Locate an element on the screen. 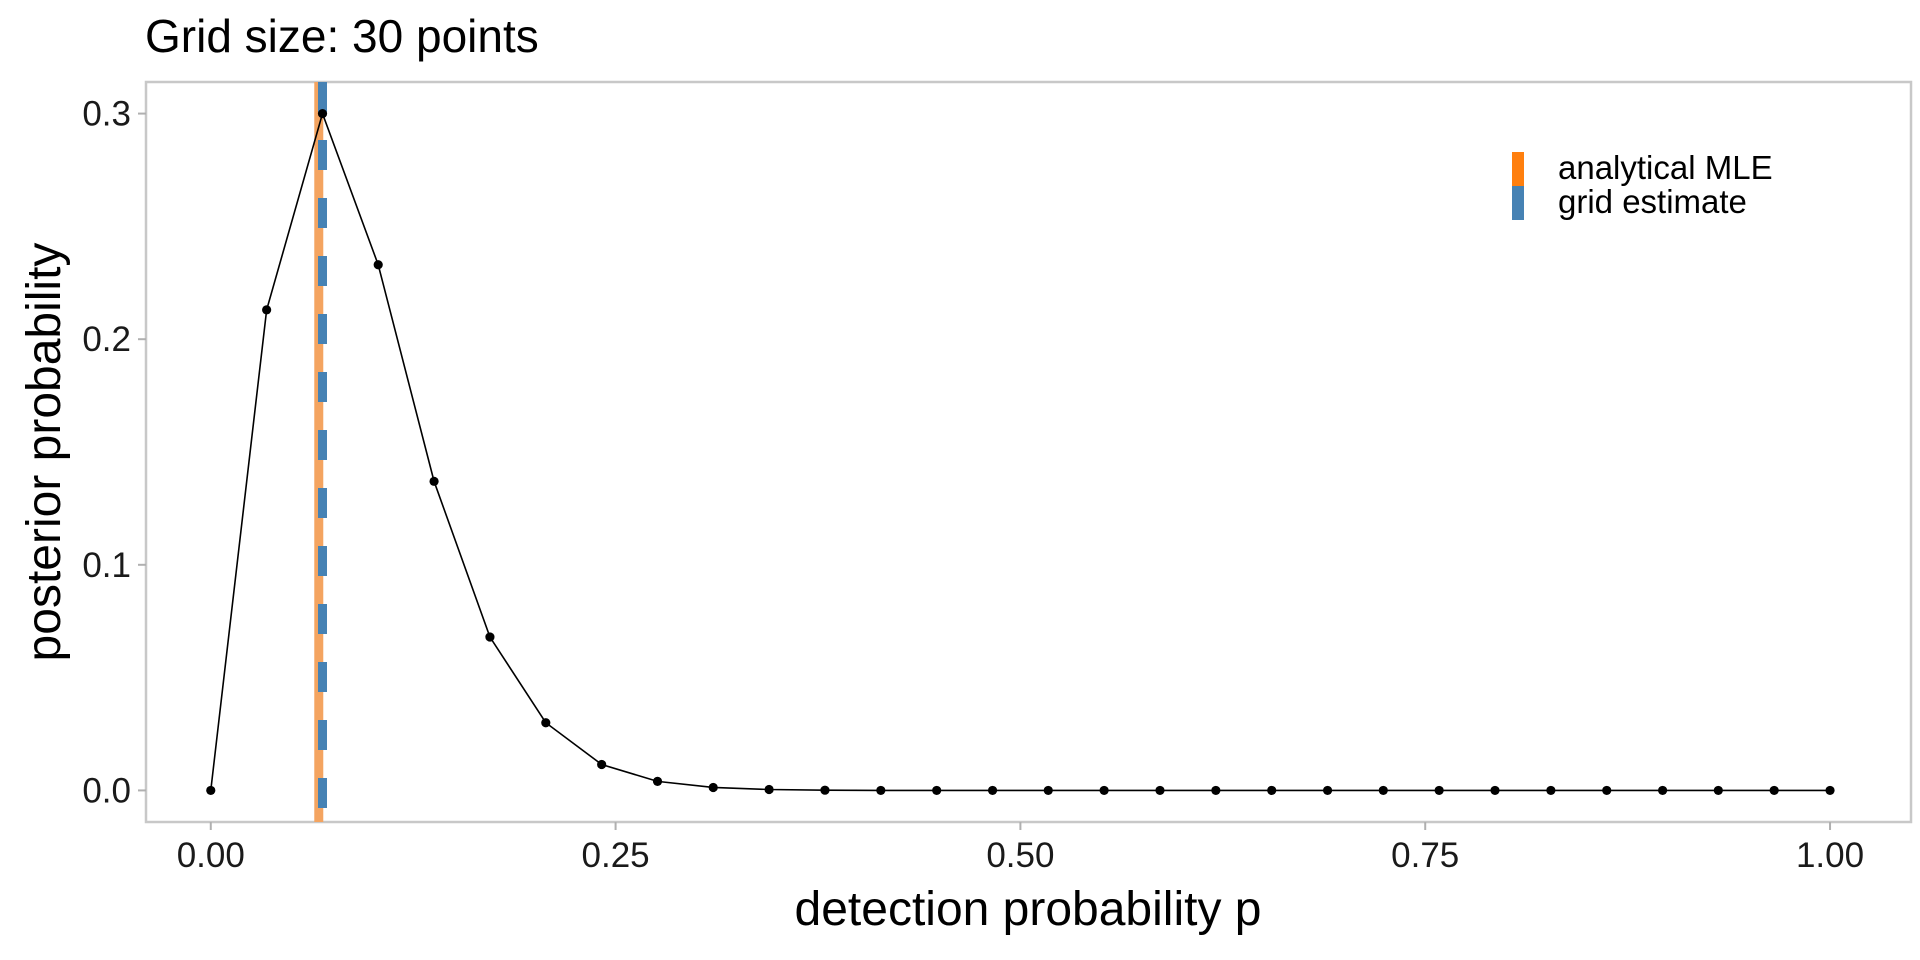 The image size is (1920, 960). x-axis-title: detection probability p is located at coordinates (1028, 909).